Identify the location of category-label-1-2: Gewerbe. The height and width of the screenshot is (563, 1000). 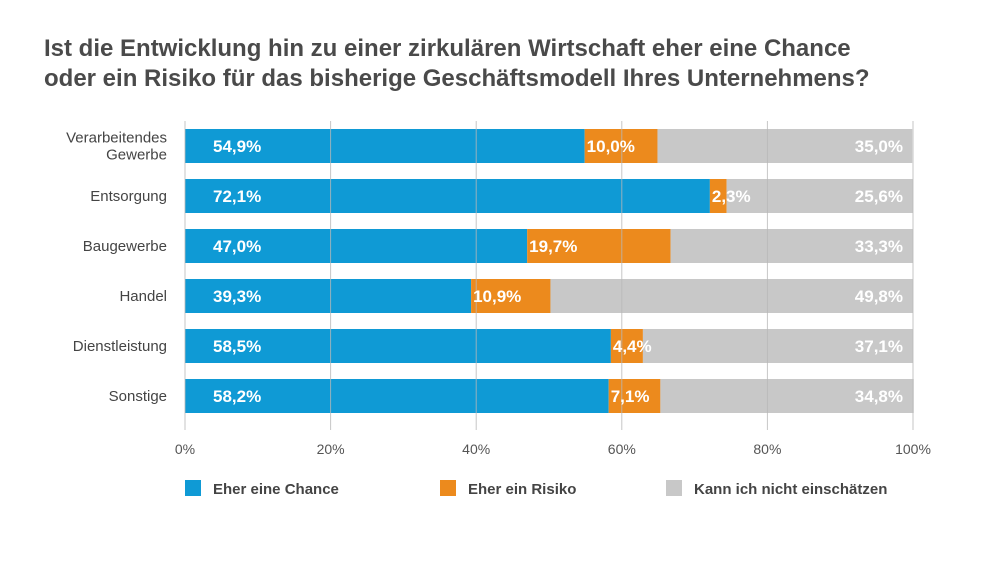
(136, 155).